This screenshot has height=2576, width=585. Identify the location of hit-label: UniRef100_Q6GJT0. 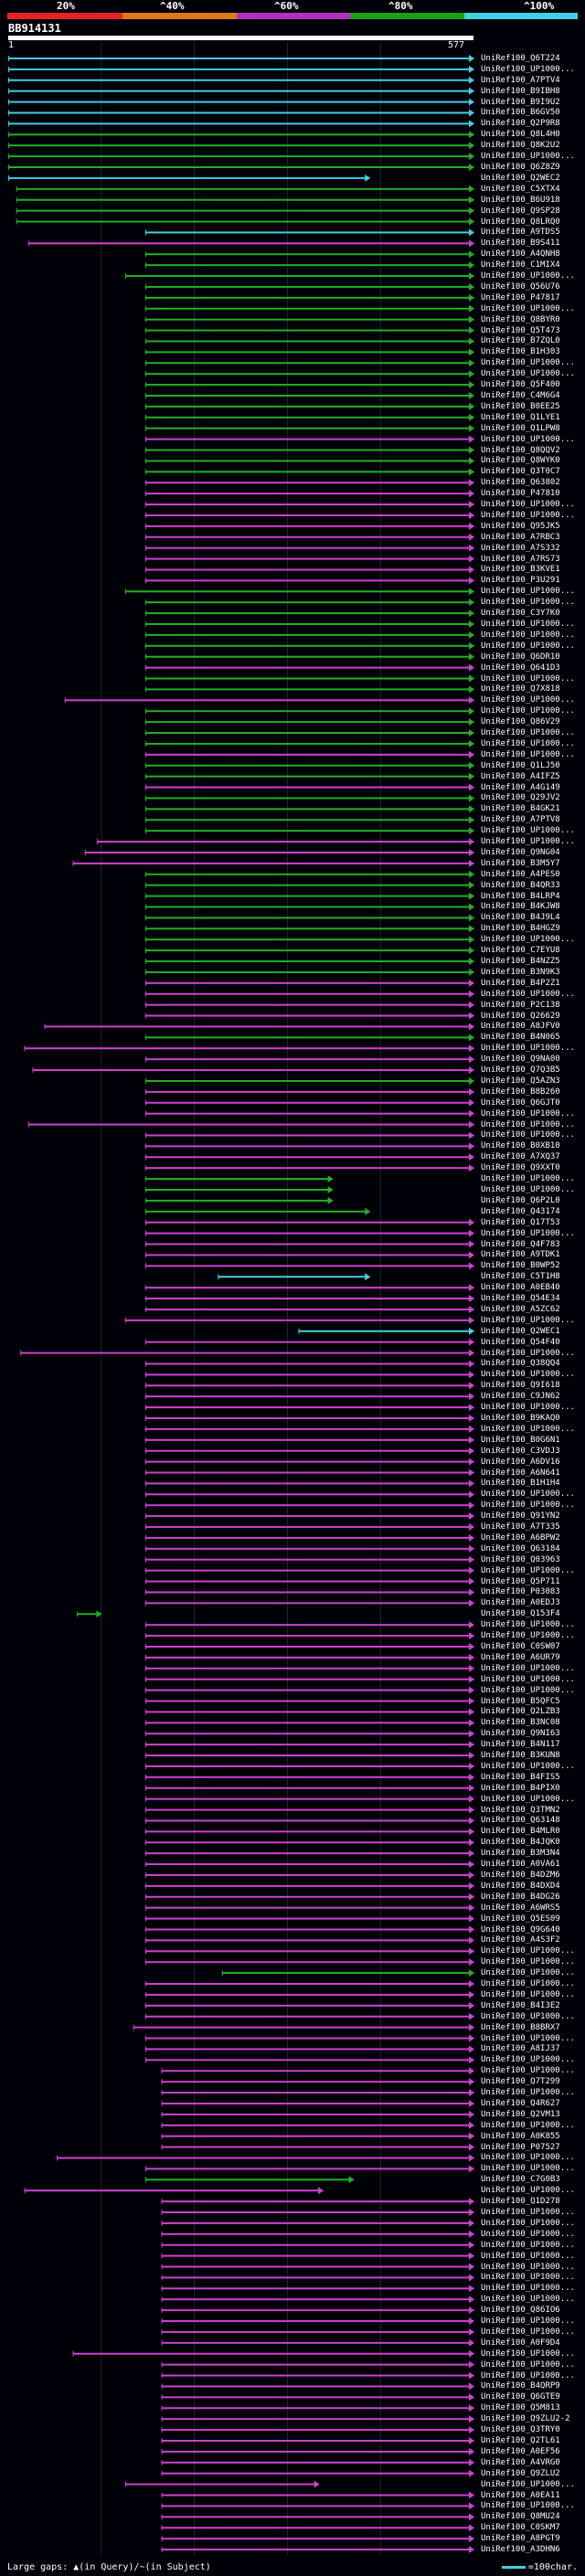
(520, 1102).